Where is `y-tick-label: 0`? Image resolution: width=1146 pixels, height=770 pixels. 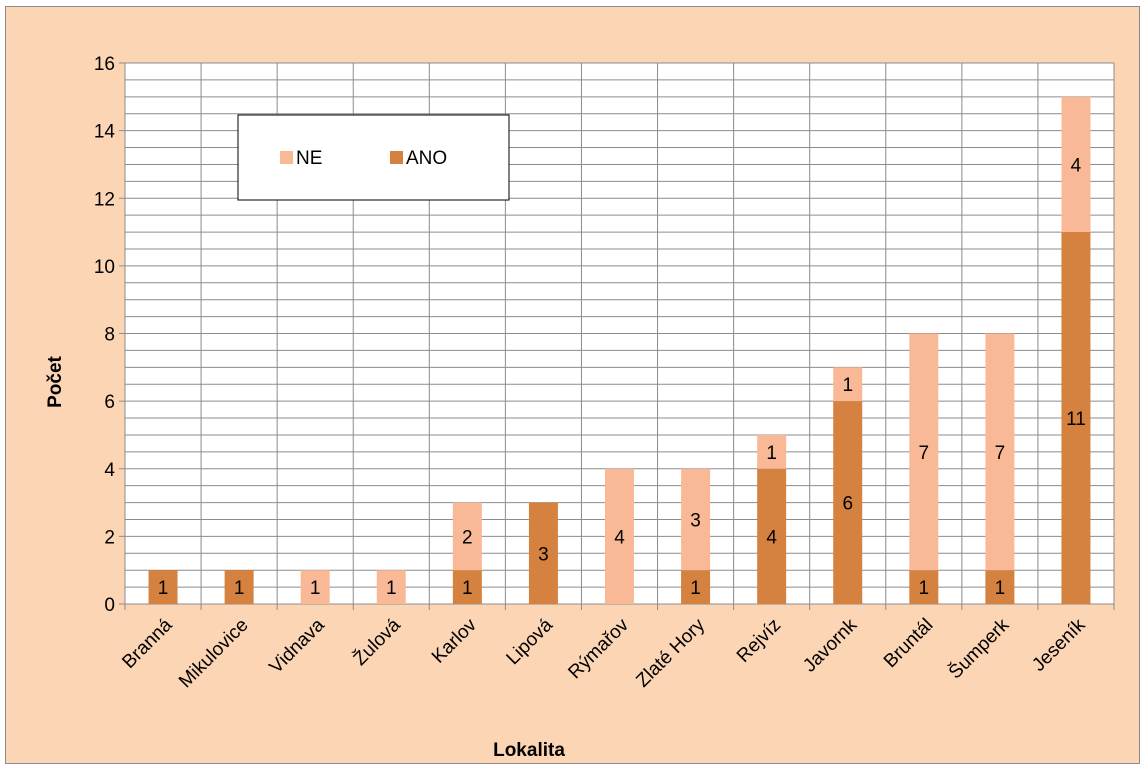 y-tick-label: 0 is located at coordinates (109, 605).